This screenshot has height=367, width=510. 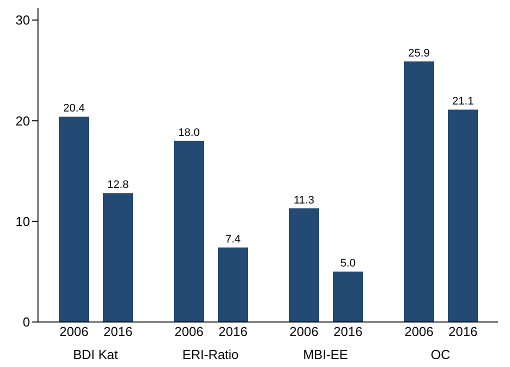 What do you see at coordinates (26, 322) in the screenshot?
I see `y-tick-label: 0` at bounding box center [26, 322].